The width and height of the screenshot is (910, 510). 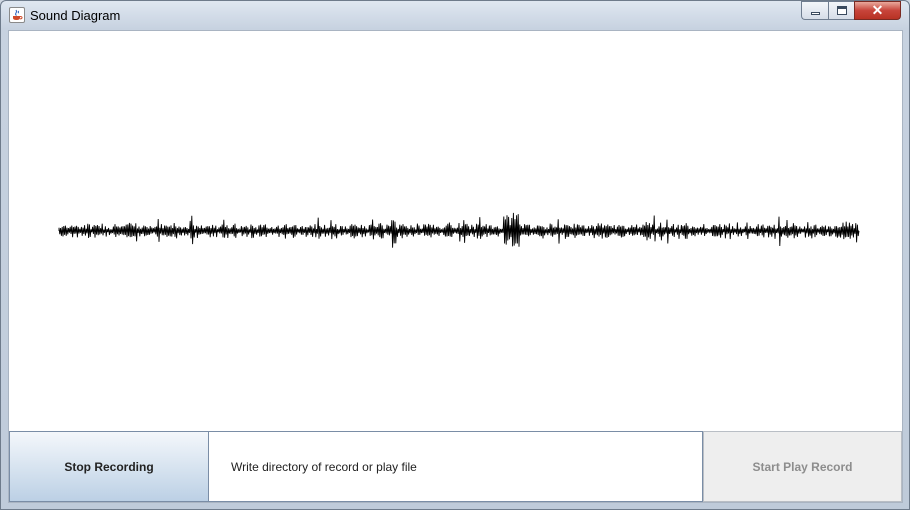 What do you see at coordinates (17, 15) in the screenshot?
I see `java-cup-icon` at bounding box center [17, 15].